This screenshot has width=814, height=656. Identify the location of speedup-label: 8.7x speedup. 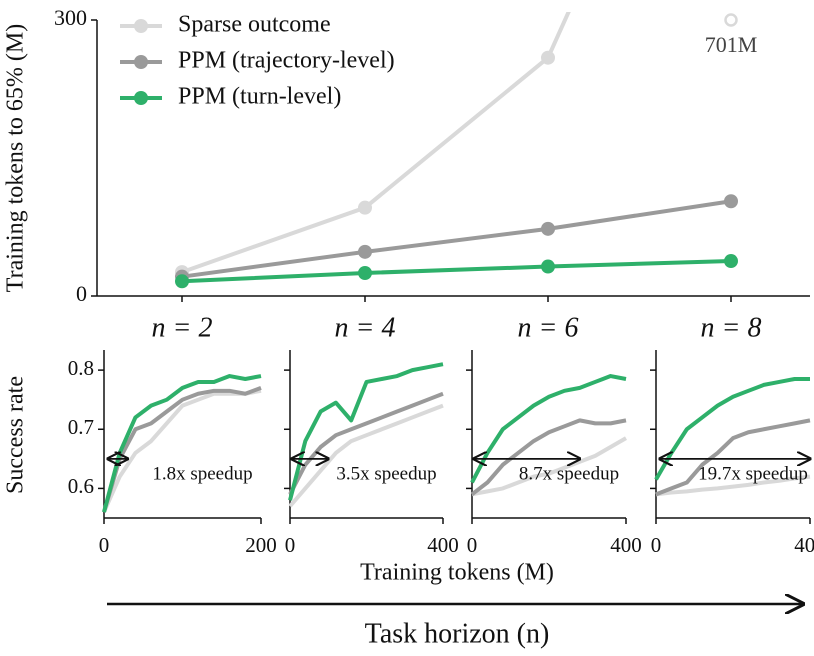
(569, 473).